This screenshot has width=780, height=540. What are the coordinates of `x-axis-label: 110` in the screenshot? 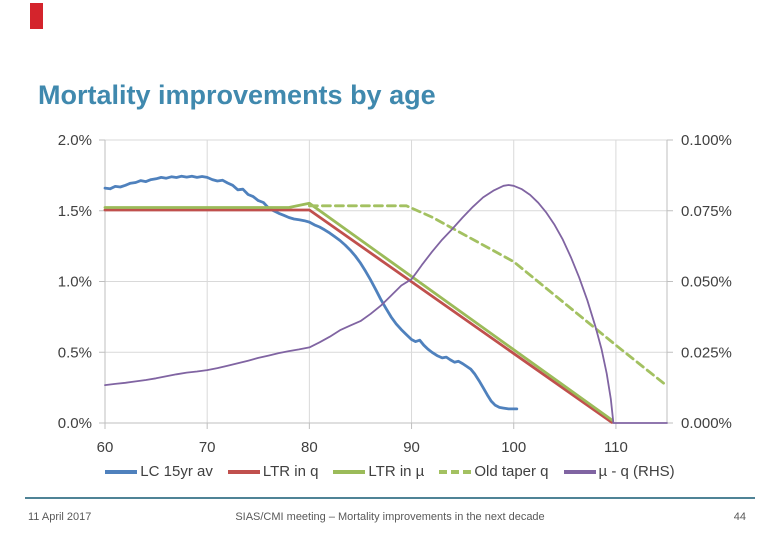 It's located at (616, 447).